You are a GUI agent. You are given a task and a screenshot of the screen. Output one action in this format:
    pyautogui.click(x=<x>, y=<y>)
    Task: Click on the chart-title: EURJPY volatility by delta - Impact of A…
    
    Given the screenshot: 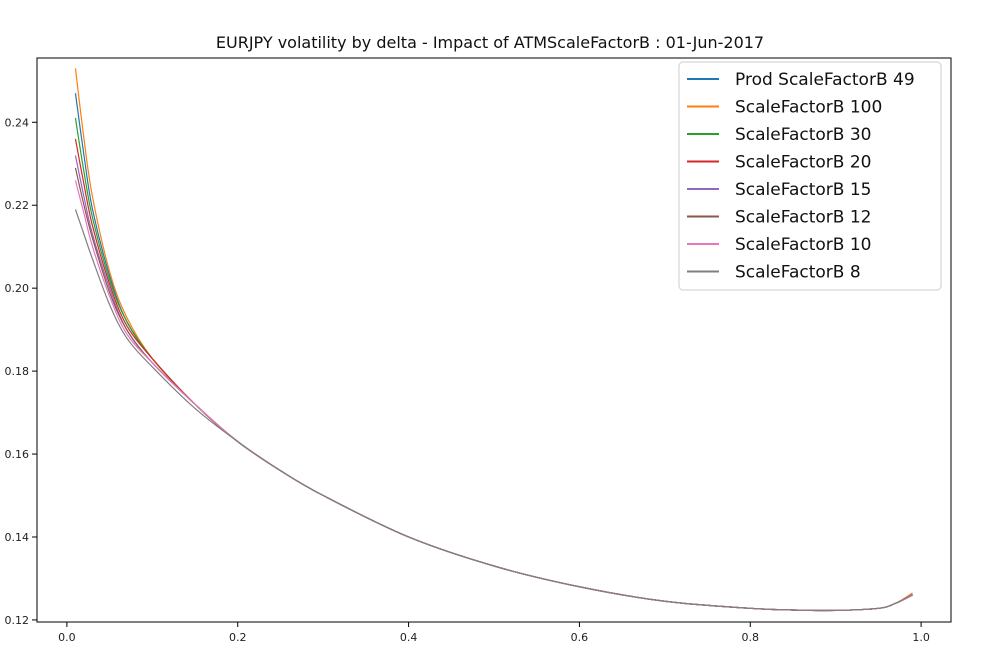 What is the action you would take?
    pyautogui.click(x=490, y=42)
    